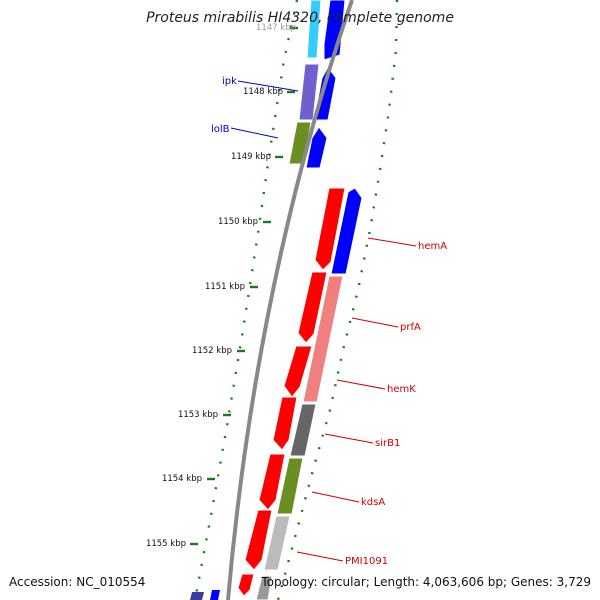  I want to click on tick-label: 1151 kbp, so click(225, 287).